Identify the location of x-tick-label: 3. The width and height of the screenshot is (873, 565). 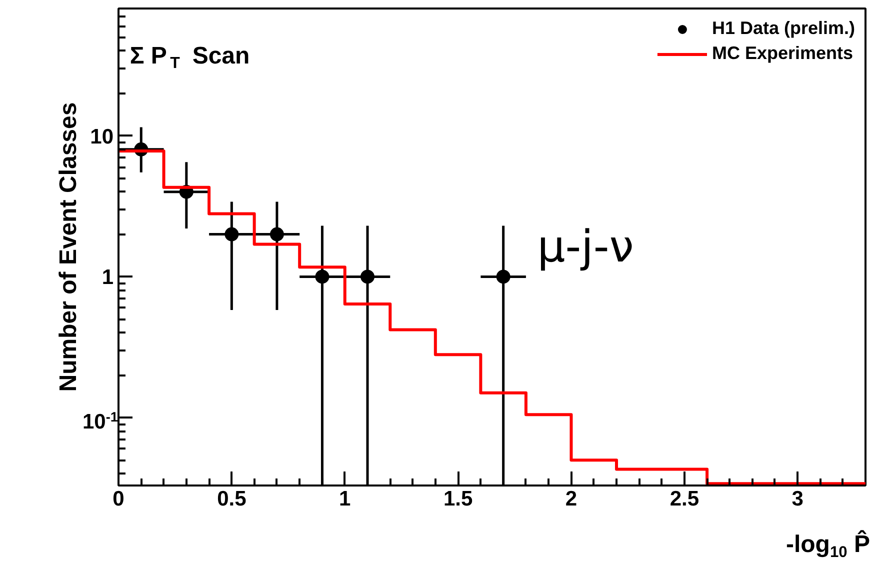
(798, 499).